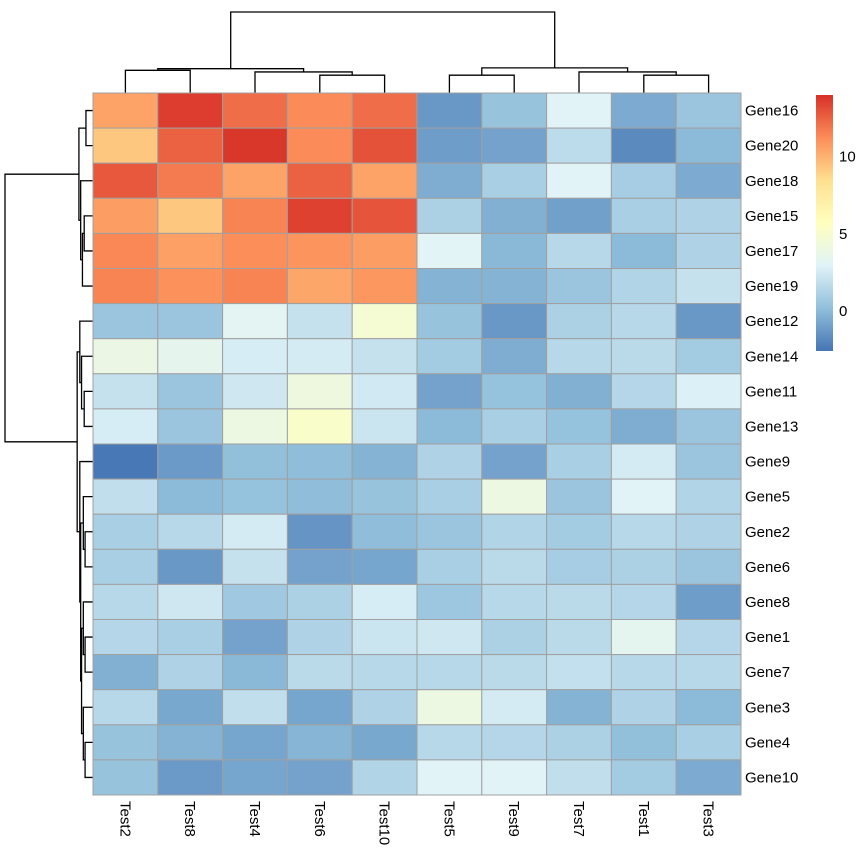 This screenshot has height=865, width=865. Describe the element at coordinates (843, 311) in the screenshot. I see `legend-tick-label: 0` at that location.